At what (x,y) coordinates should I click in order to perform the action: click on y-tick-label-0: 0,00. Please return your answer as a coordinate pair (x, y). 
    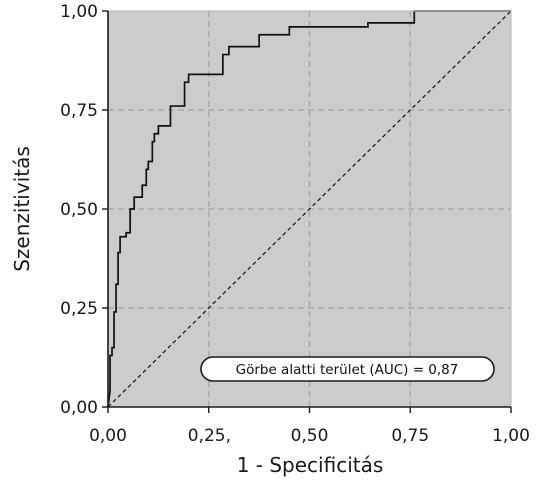
    Looking at the image, I should click on (79, 408).